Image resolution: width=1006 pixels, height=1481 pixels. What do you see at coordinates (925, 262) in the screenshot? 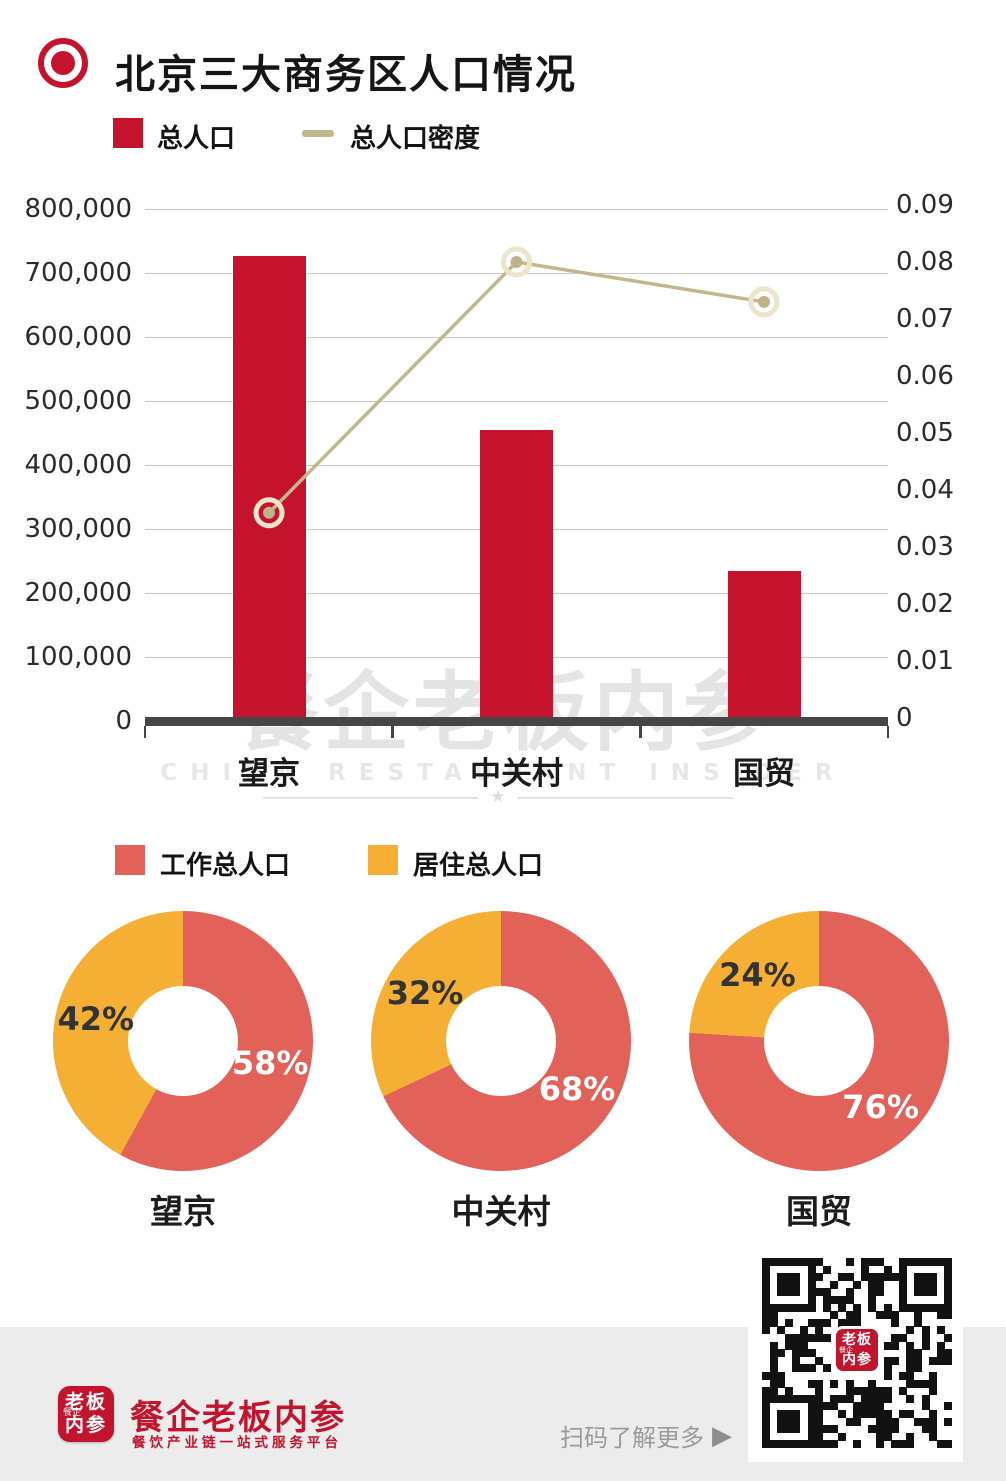
I see `y-axis-label-right: 0.08` at bounding box center [925, 262].